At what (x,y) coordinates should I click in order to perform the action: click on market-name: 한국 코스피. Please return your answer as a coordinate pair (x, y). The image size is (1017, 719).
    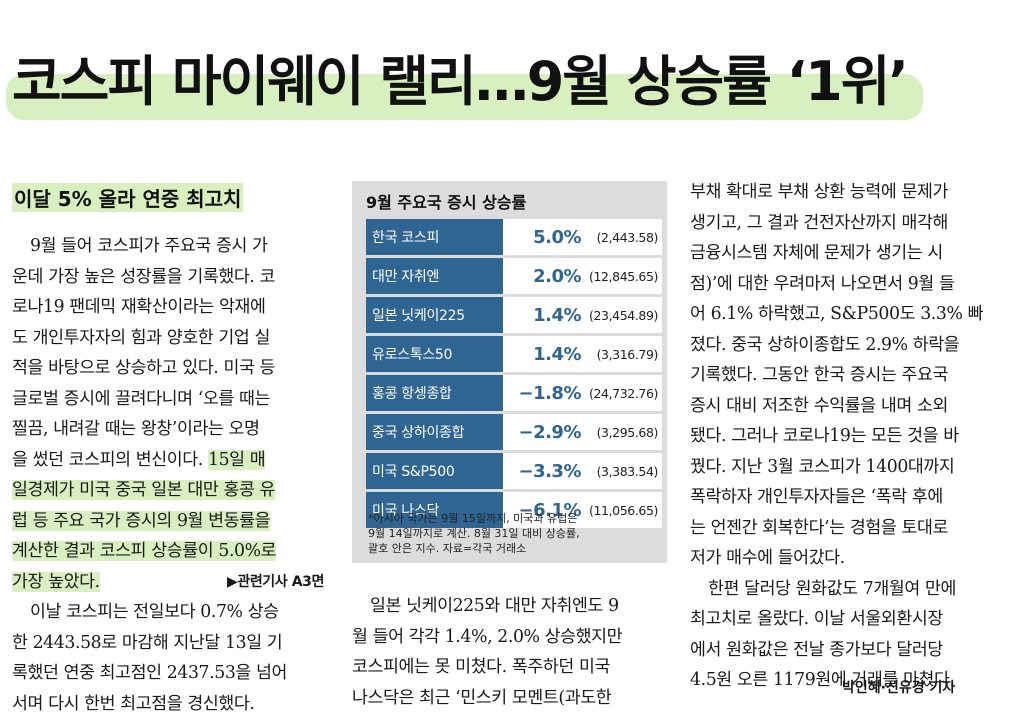
    Looking at the image, I should click on (434, 237).